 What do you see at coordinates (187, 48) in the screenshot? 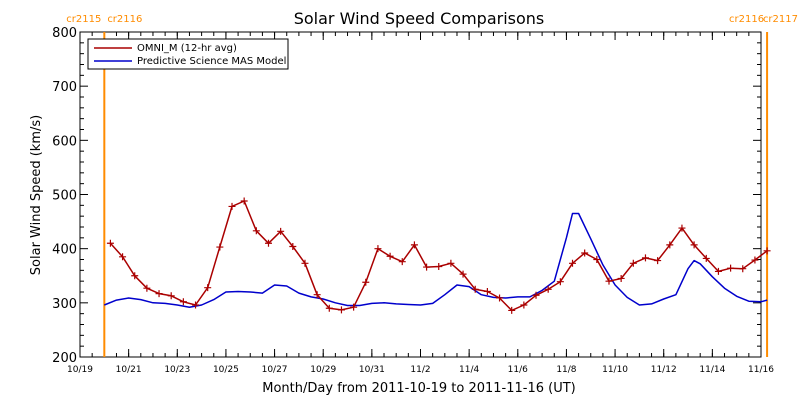
I see `legend-label-omni: OMNI_M (12-hr avg)` at bounding box center [187, 48].